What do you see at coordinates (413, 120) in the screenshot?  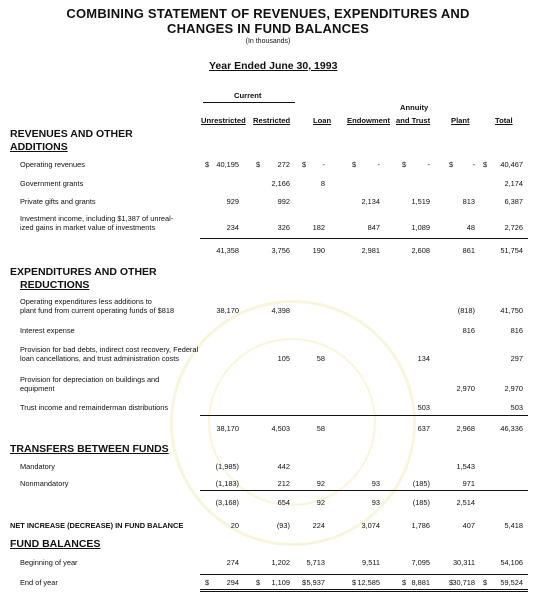 I see `header-annuity-trust: and Trust` at bounding box center [413, 120].